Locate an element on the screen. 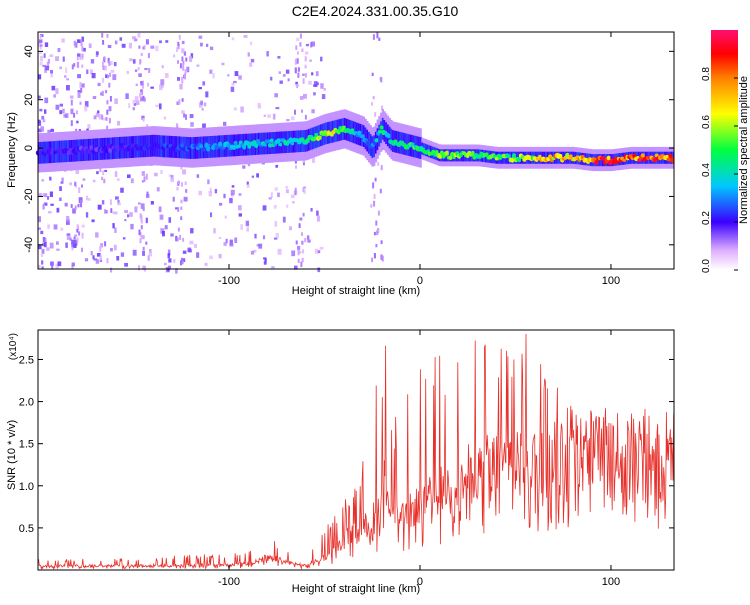 Image resolution: width=750 pixels, height=605 pixels. spectrogram-x-axis-label: Height of straight line (km) is located at coordinates (356, 291).